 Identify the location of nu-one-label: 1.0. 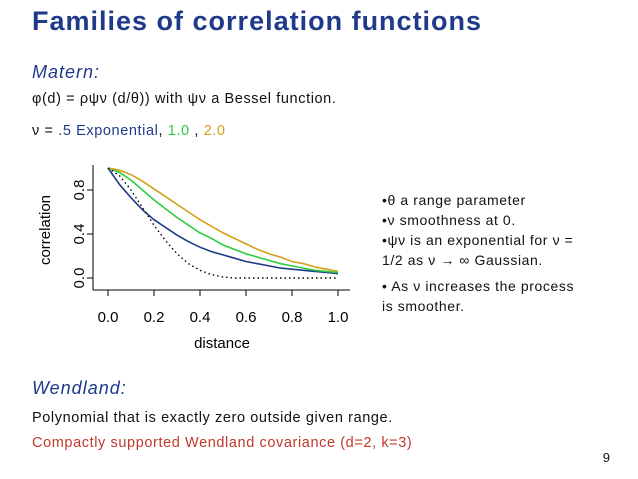
(178, 131).